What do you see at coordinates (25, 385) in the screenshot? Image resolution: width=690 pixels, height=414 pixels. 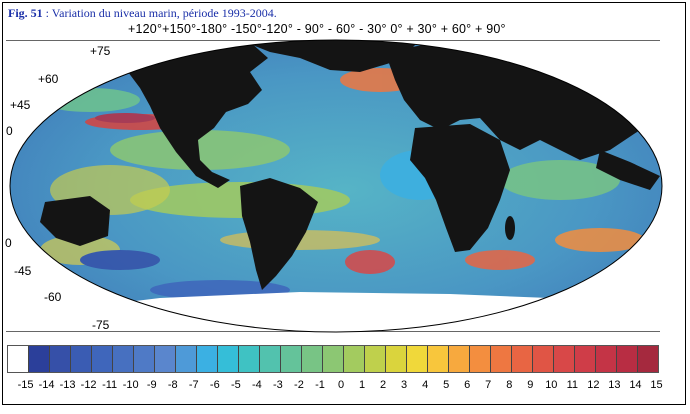 I see `scale-tick-label: -15` at bounding box center [25, 385].